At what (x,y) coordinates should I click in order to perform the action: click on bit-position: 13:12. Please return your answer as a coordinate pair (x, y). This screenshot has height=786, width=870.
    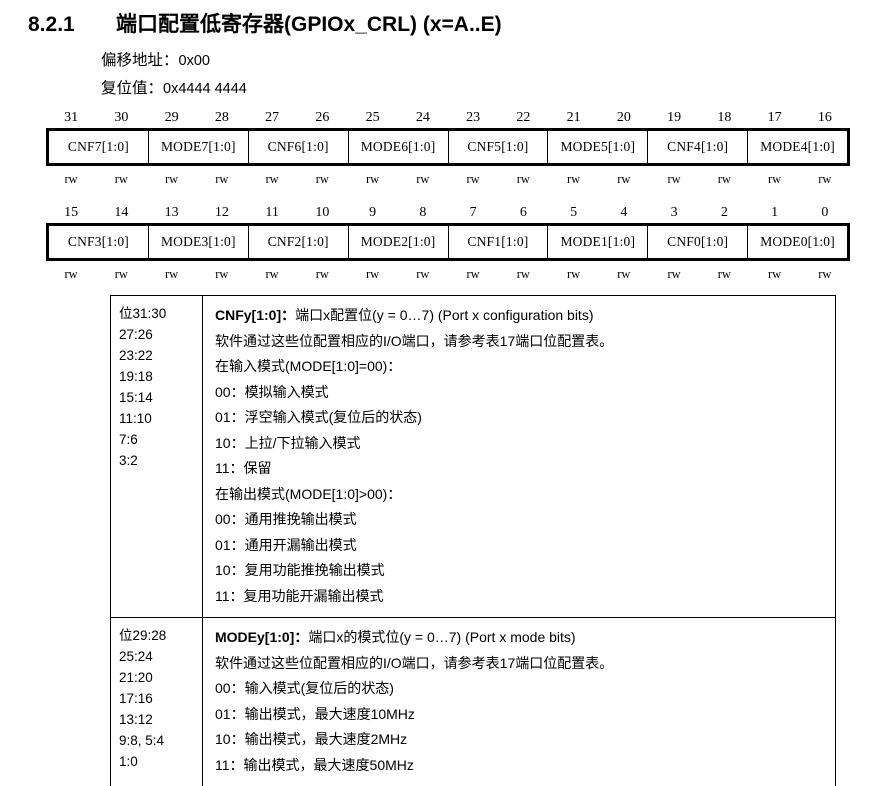
    Looking at the image, I should click on (136, 719).